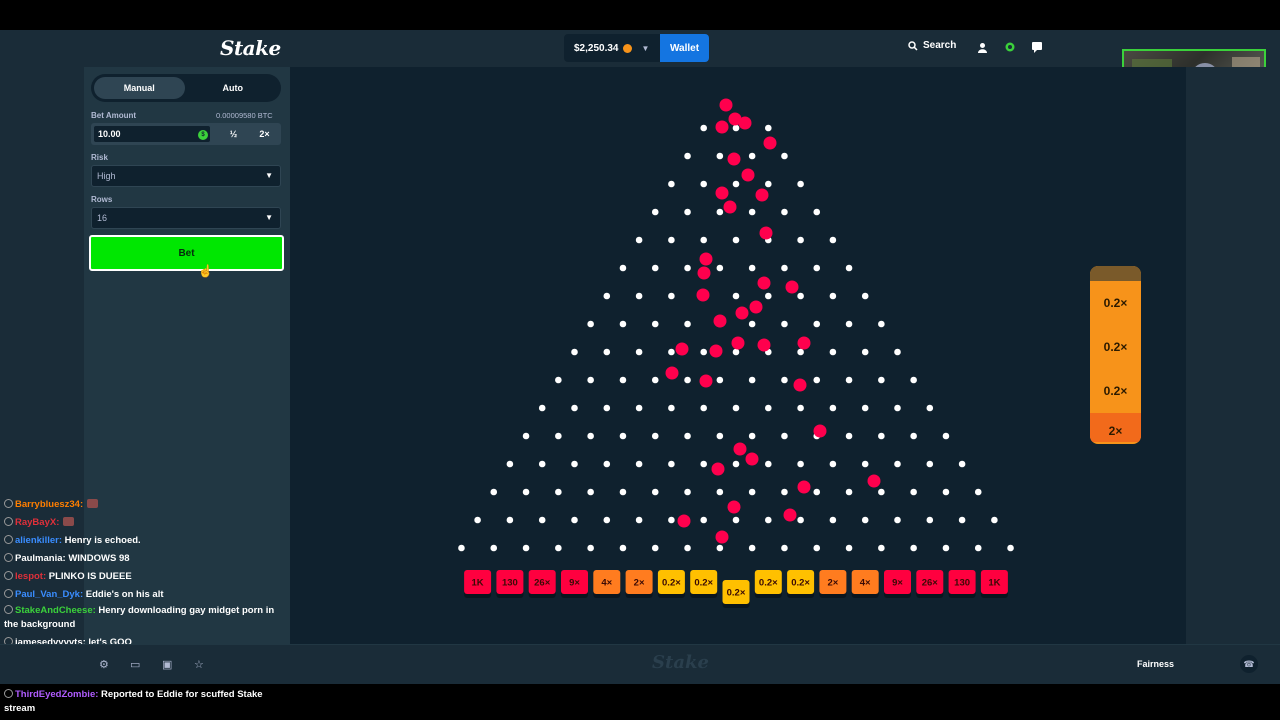  I want to click on star-icon: ☆, so click(199, 665).